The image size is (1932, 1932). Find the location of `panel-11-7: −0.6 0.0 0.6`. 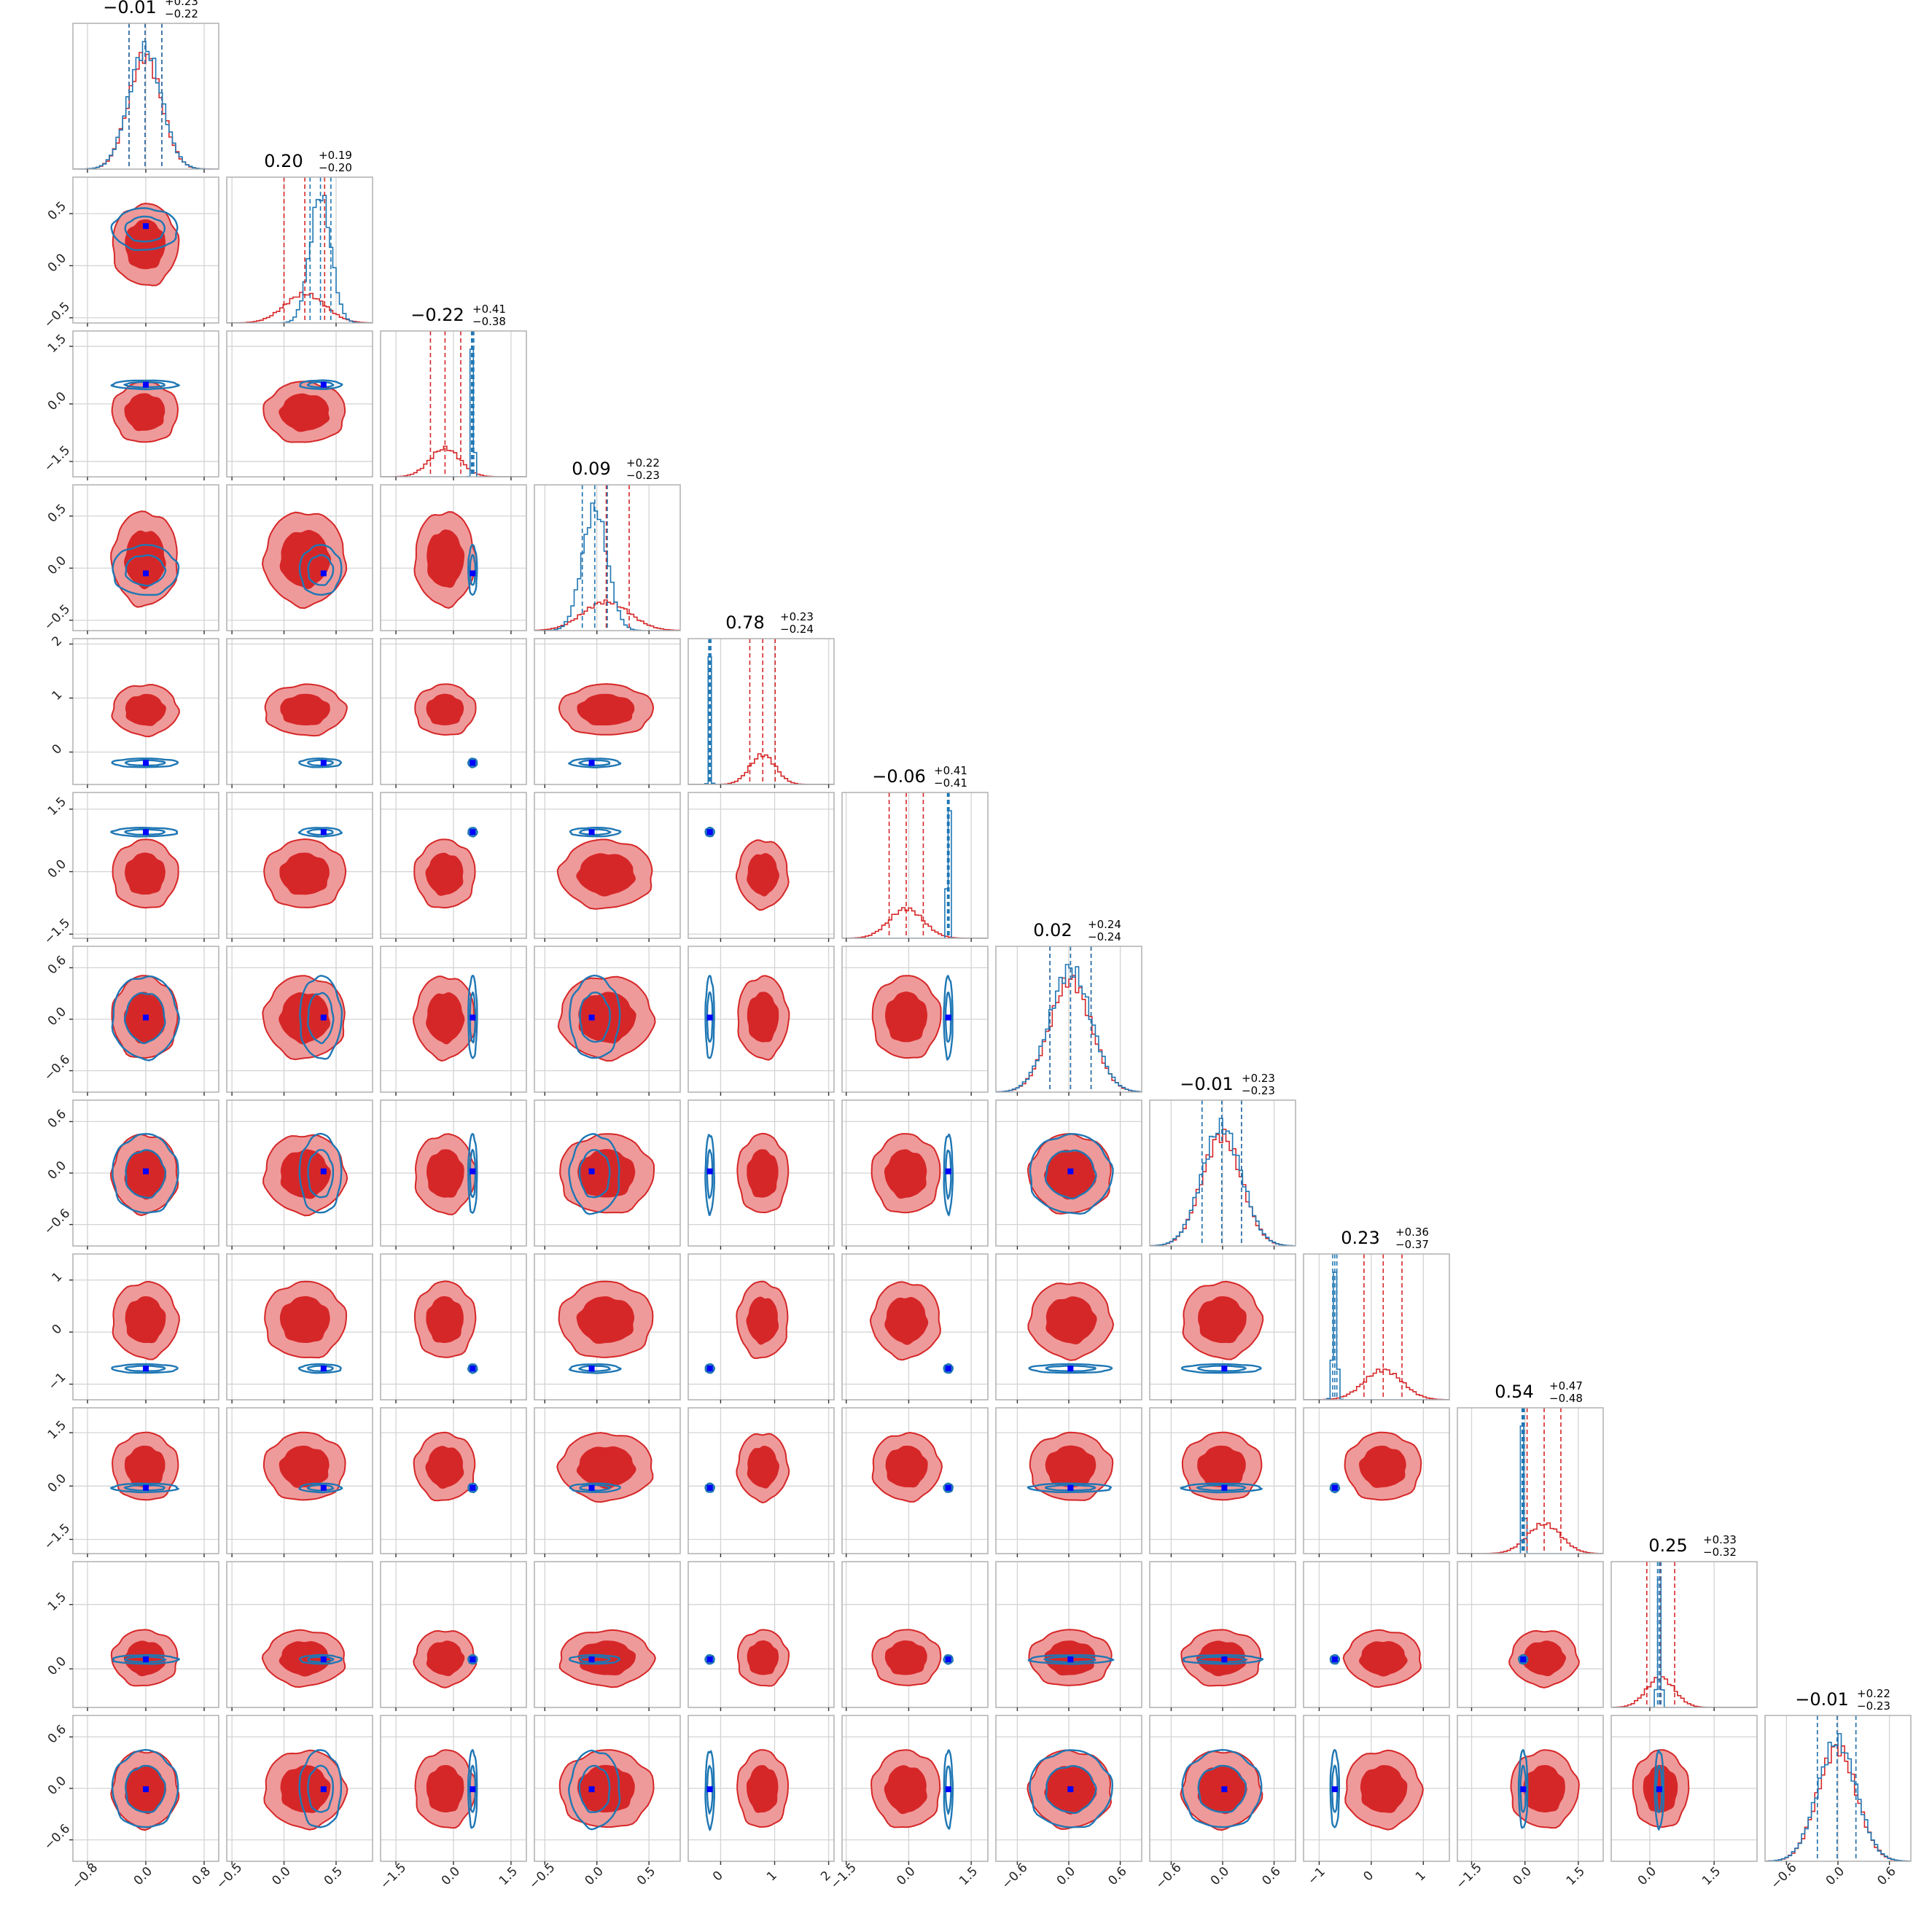

panel-11-7: −0.6 0.0 0.6 is located at coordinates (1222, 1803).